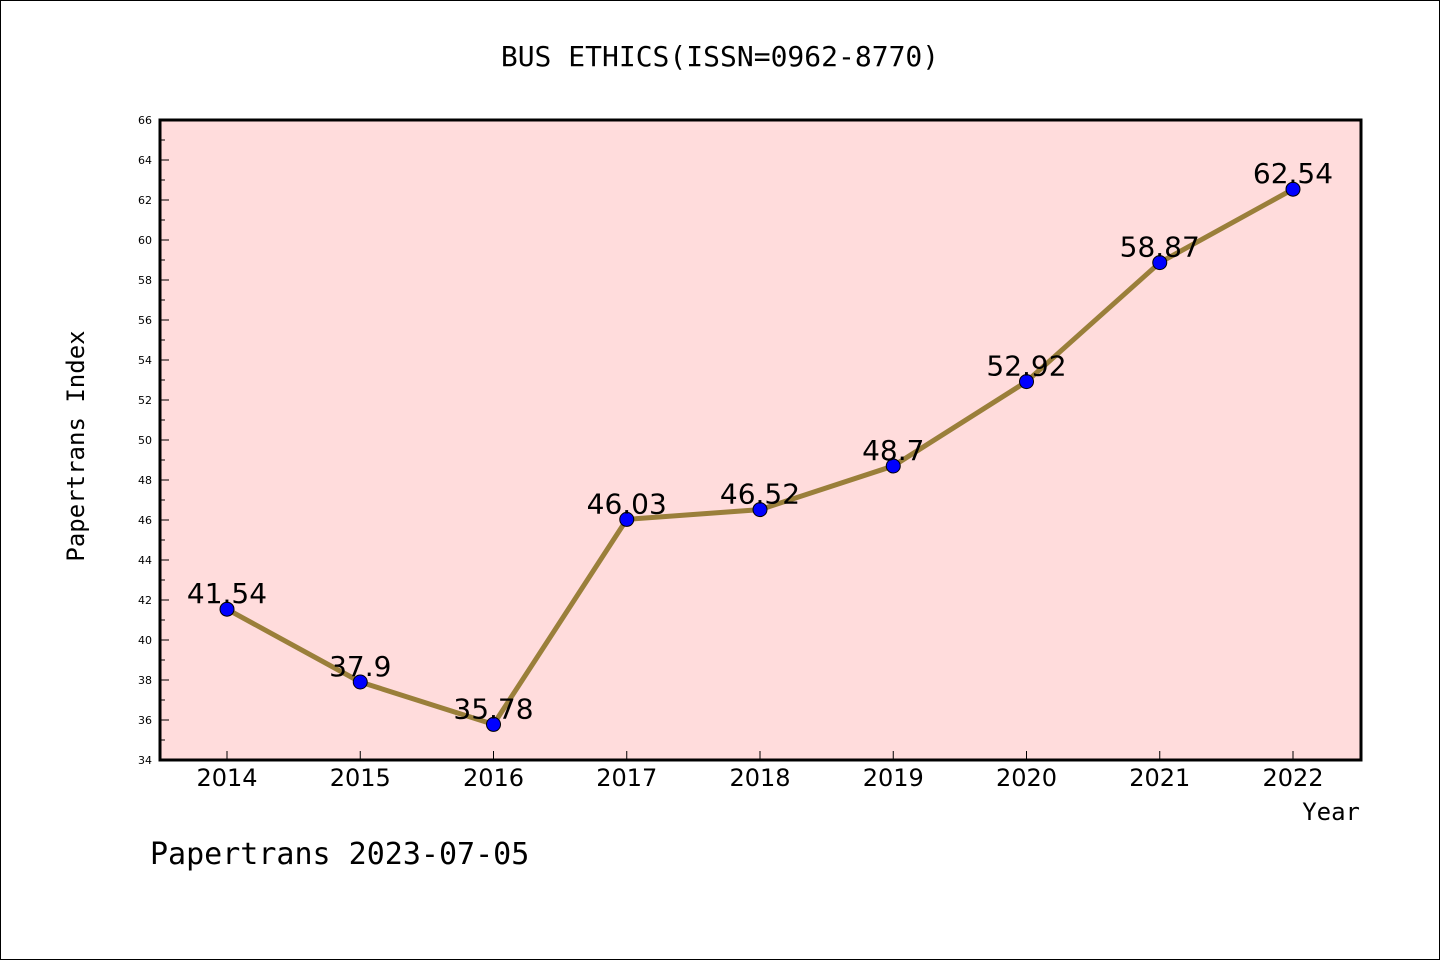 Image resolution: width=1440 pixels, height=960 pixels. Describe the element at coordinates (493, 778) in the screenshot. I see `x-tick-label: 2016` at that location.